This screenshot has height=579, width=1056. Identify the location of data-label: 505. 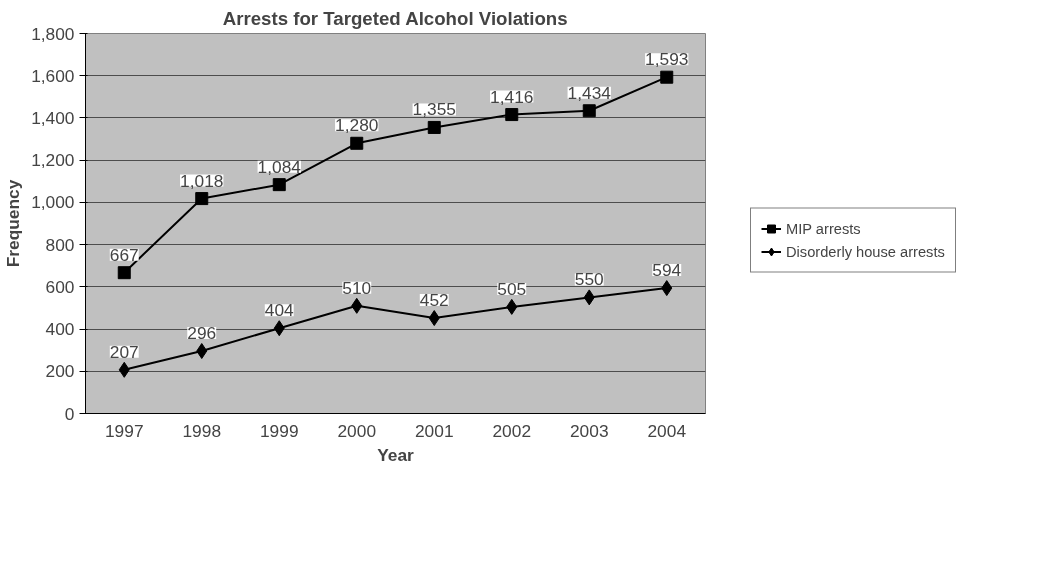
(512, 288).